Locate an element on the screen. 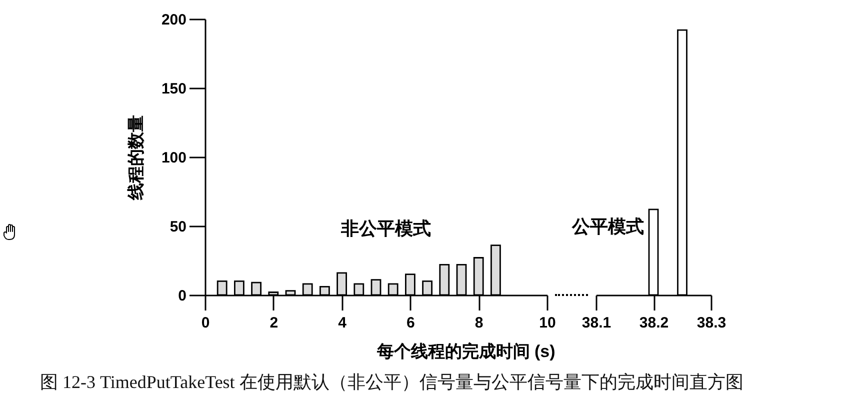 Image resolution: width=852 pixels, height=400 pixels. caption: 图 12-3 TimedPutTakeTest 在使用默认（非公平）信号量与公平信号量下的完成时间直方图 is located at coordinates (392, 382).